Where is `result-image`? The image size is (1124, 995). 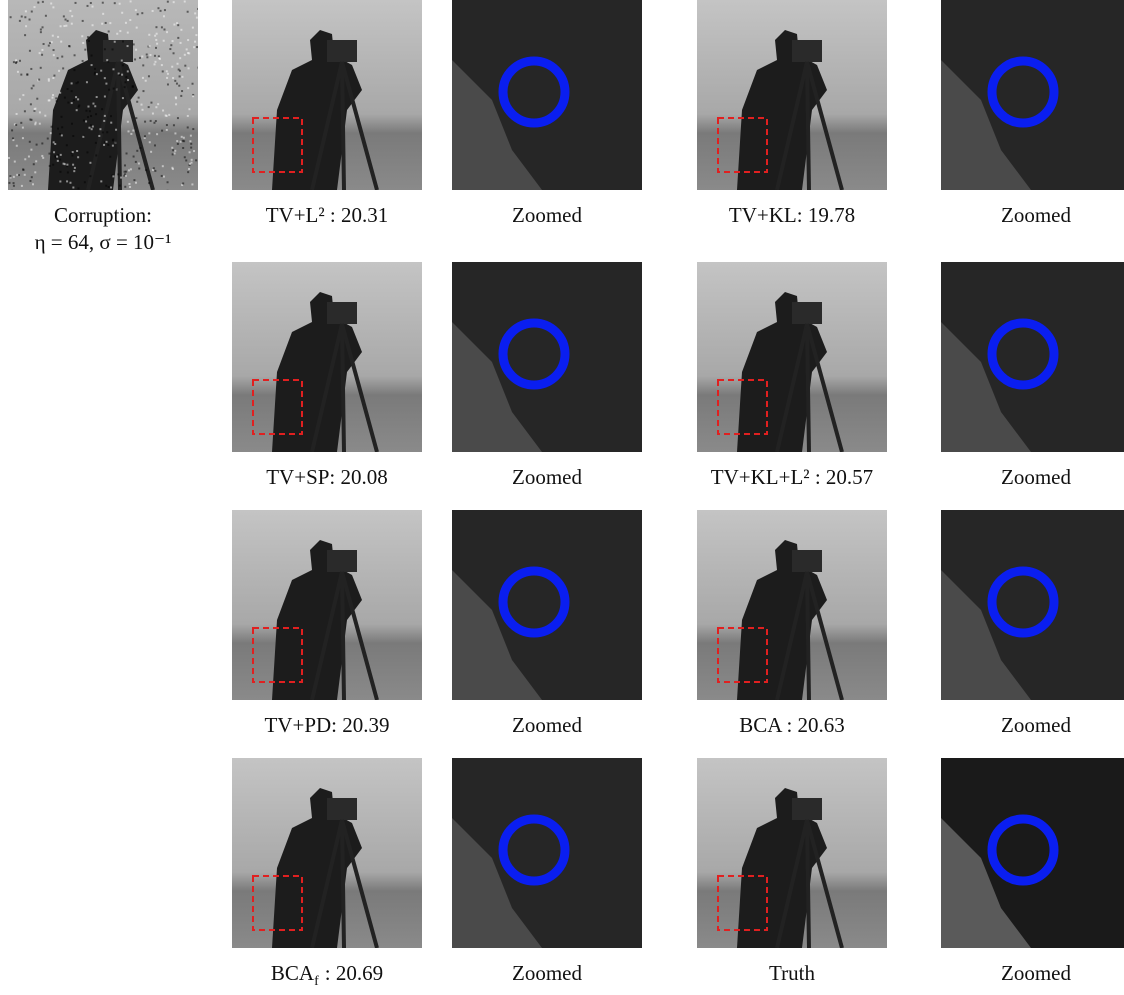 result-image is located at coordinates (327, 853).